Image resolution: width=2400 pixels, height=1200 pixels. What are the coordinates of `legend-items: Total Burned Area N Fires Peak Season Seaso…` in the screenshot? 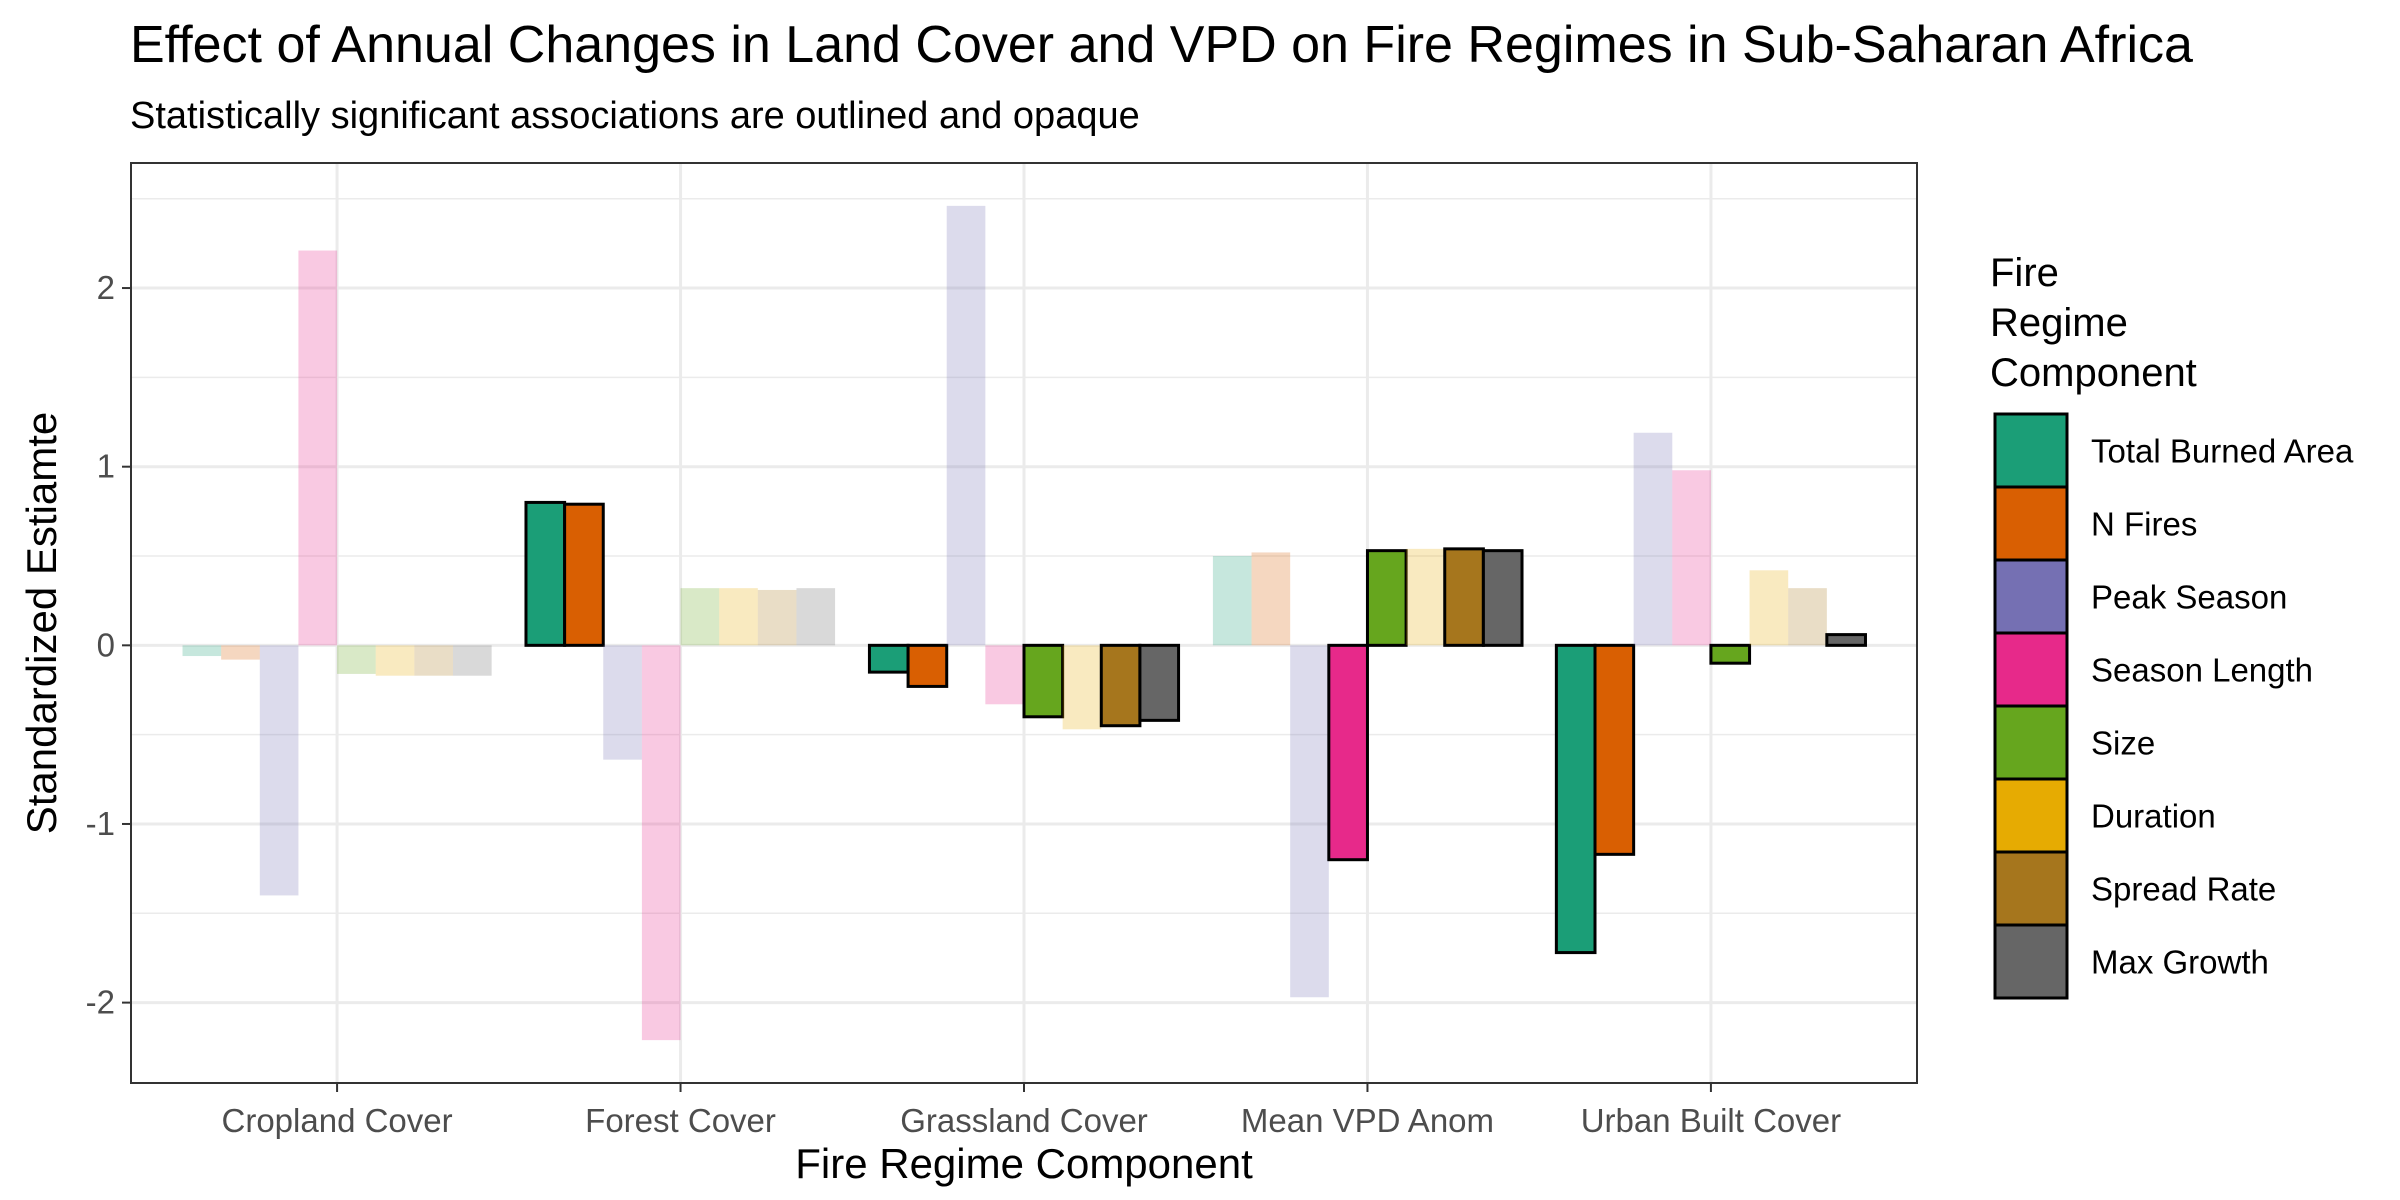 It's located at (2173, 706).